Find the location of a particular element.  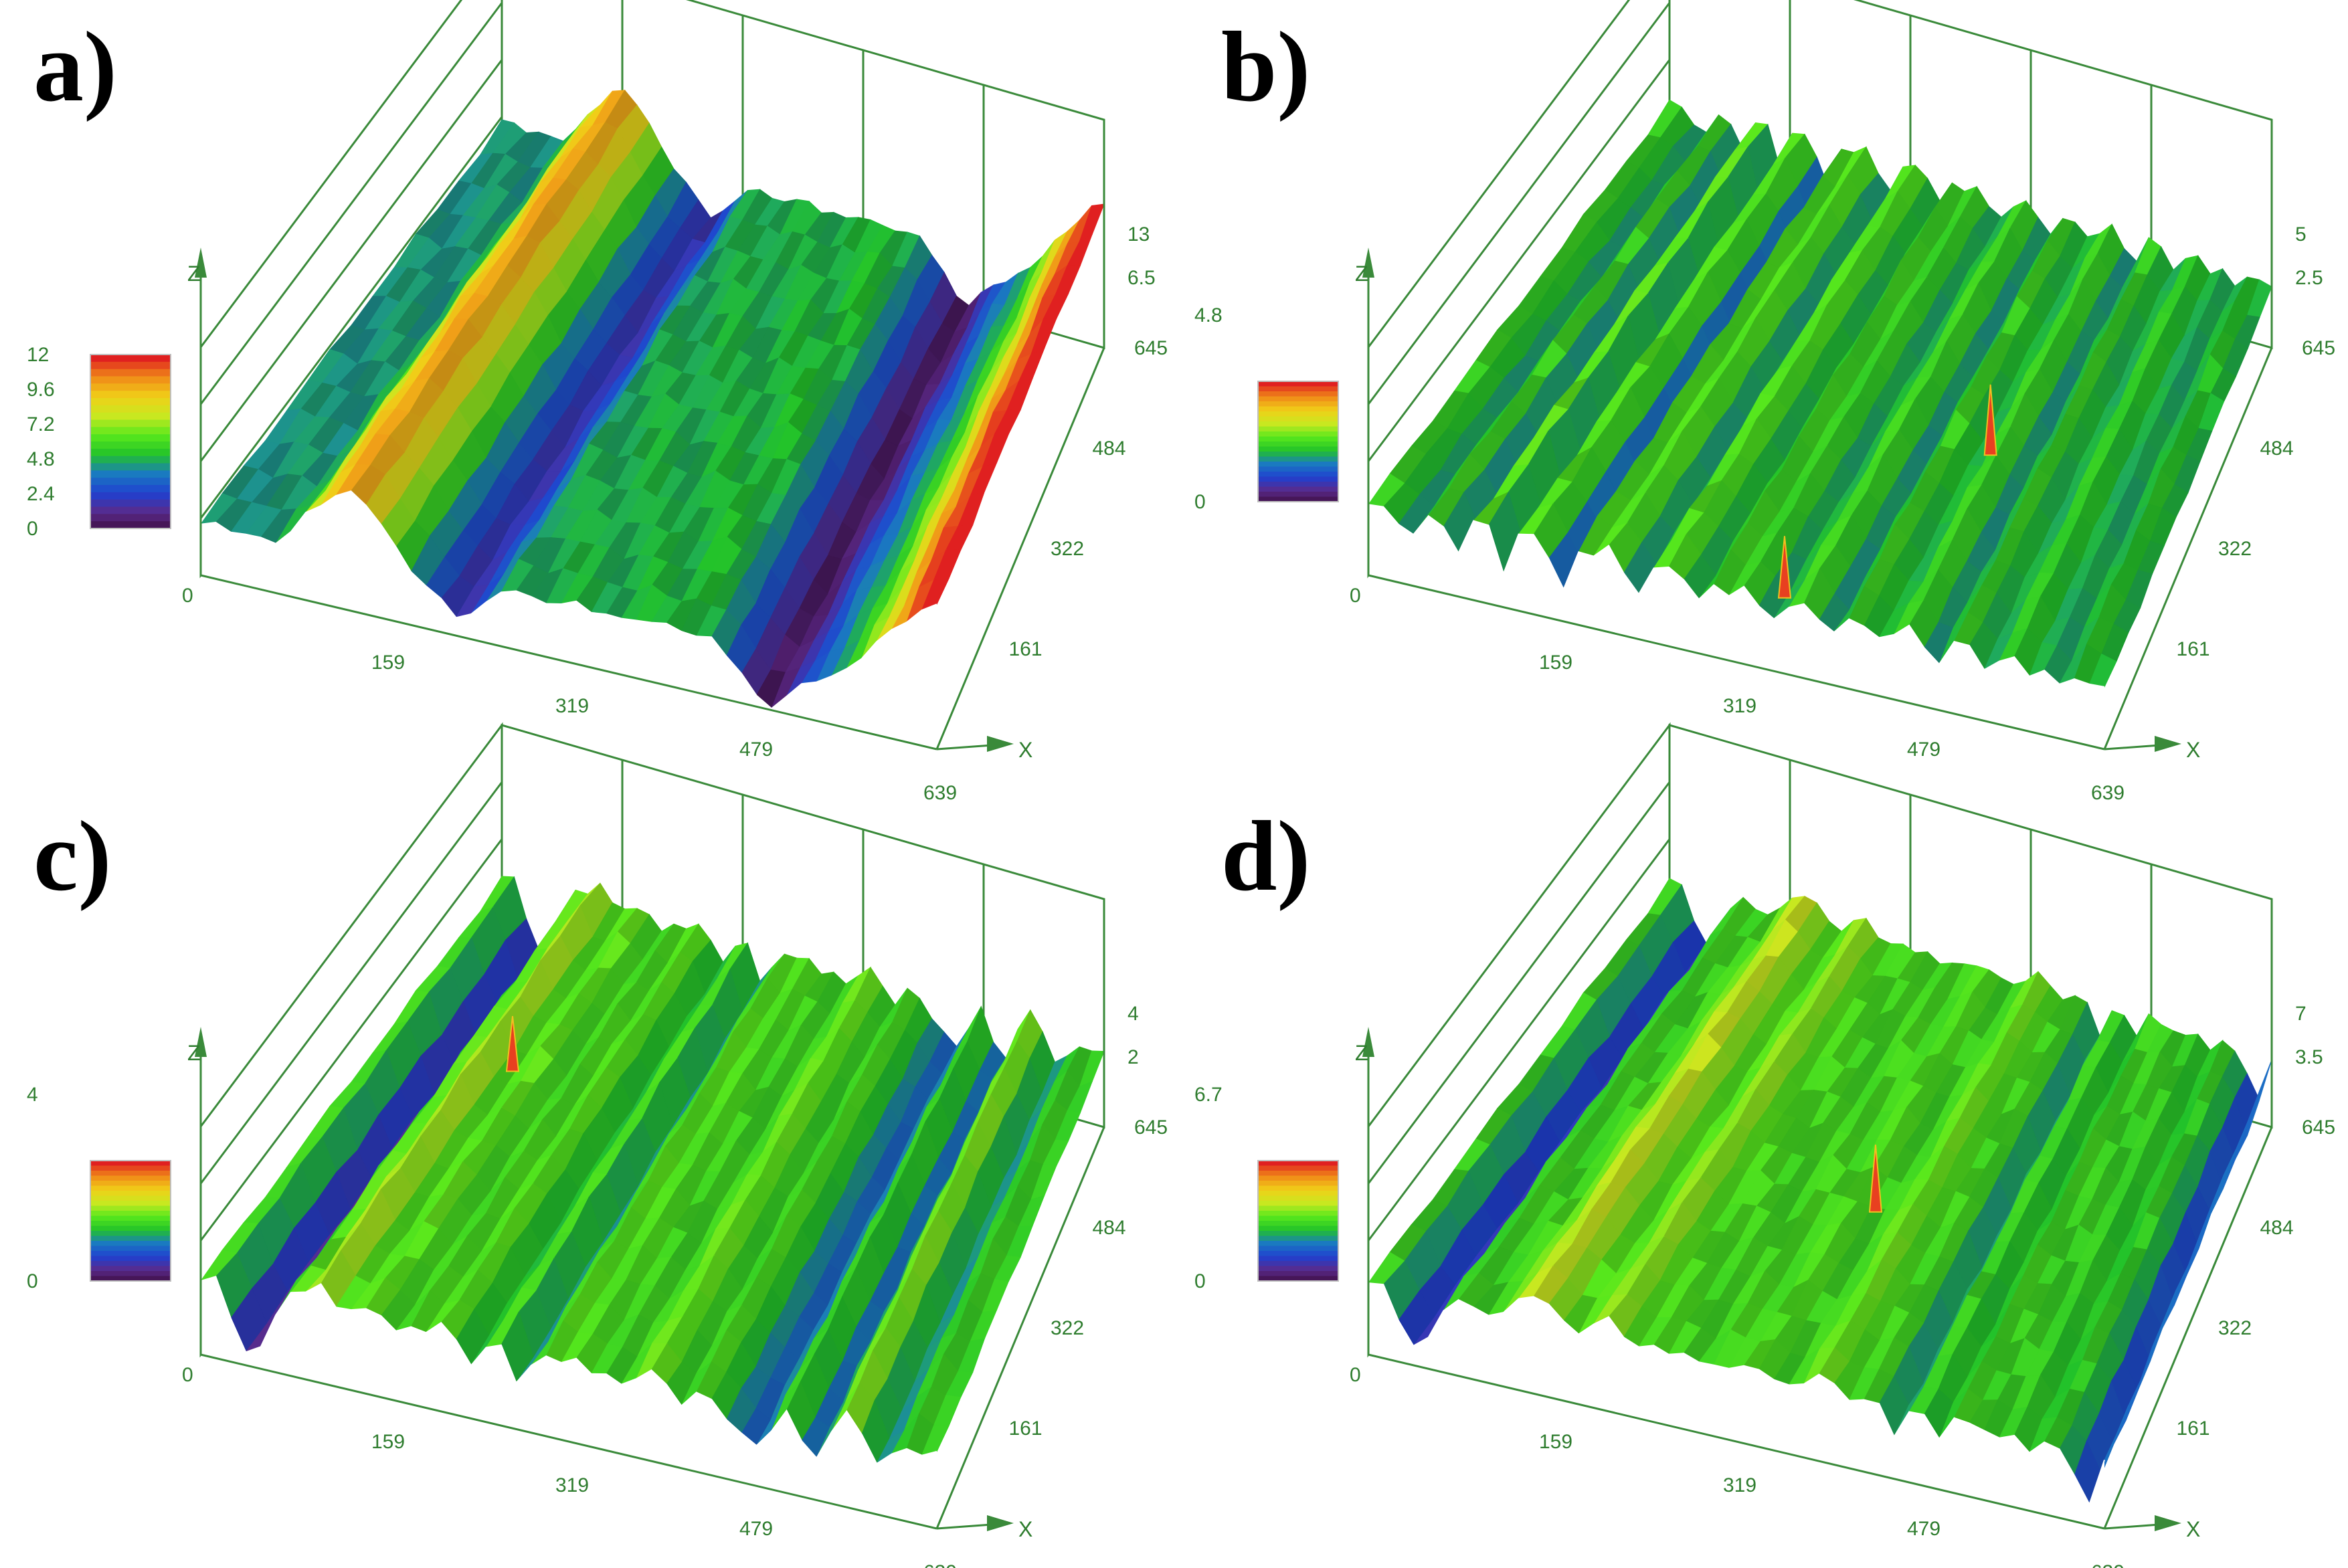

z-tick-label: 2.5 is located at coordinates (2309, 278).